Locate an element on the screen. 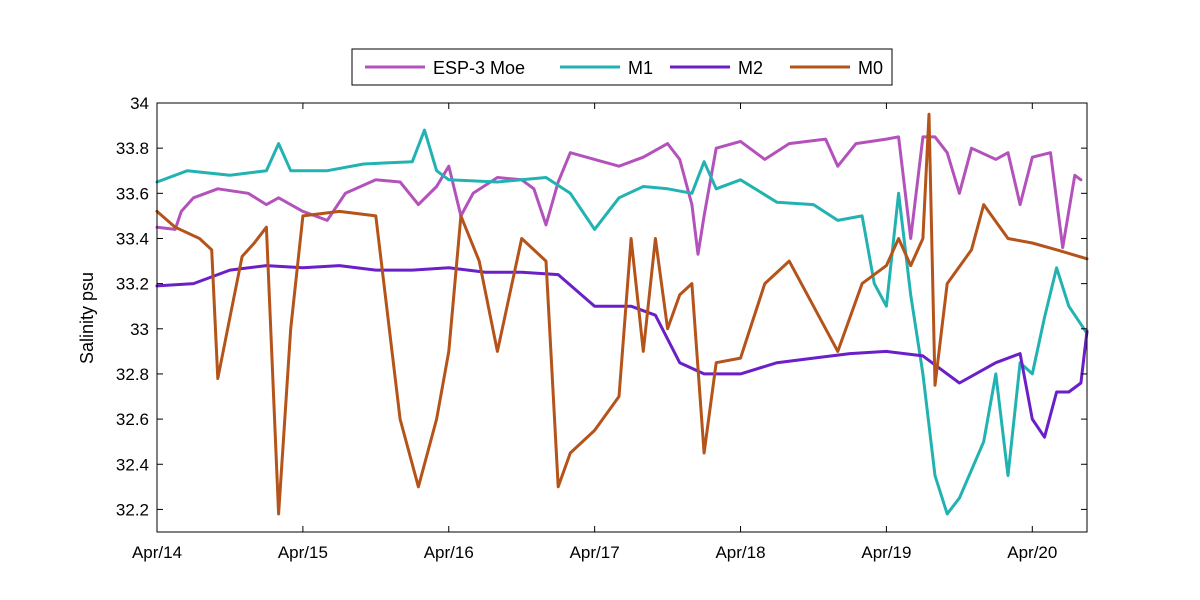 The height and width of the screenshot is (600, 1200). legend-label: M1 is located at coordinates (640, 68).